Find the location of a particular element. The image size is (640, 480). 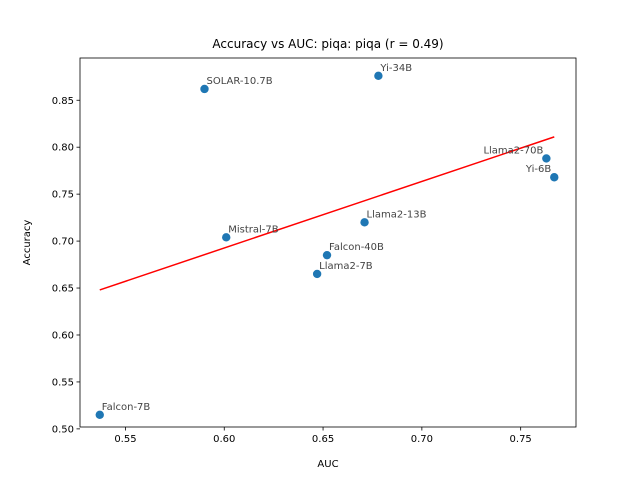

point-label: Llama2-13B is located at coordinates (397, 214).